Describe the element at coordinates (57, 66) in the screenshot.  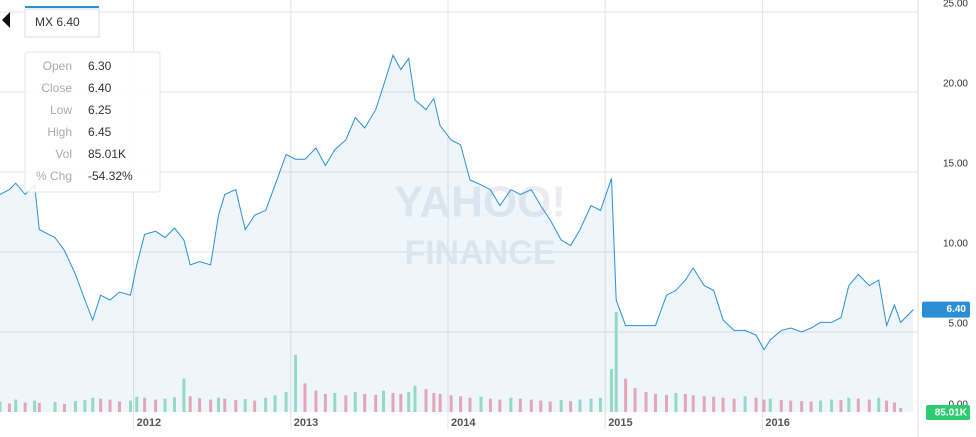
I see `tooltip-label: Open` at that location.